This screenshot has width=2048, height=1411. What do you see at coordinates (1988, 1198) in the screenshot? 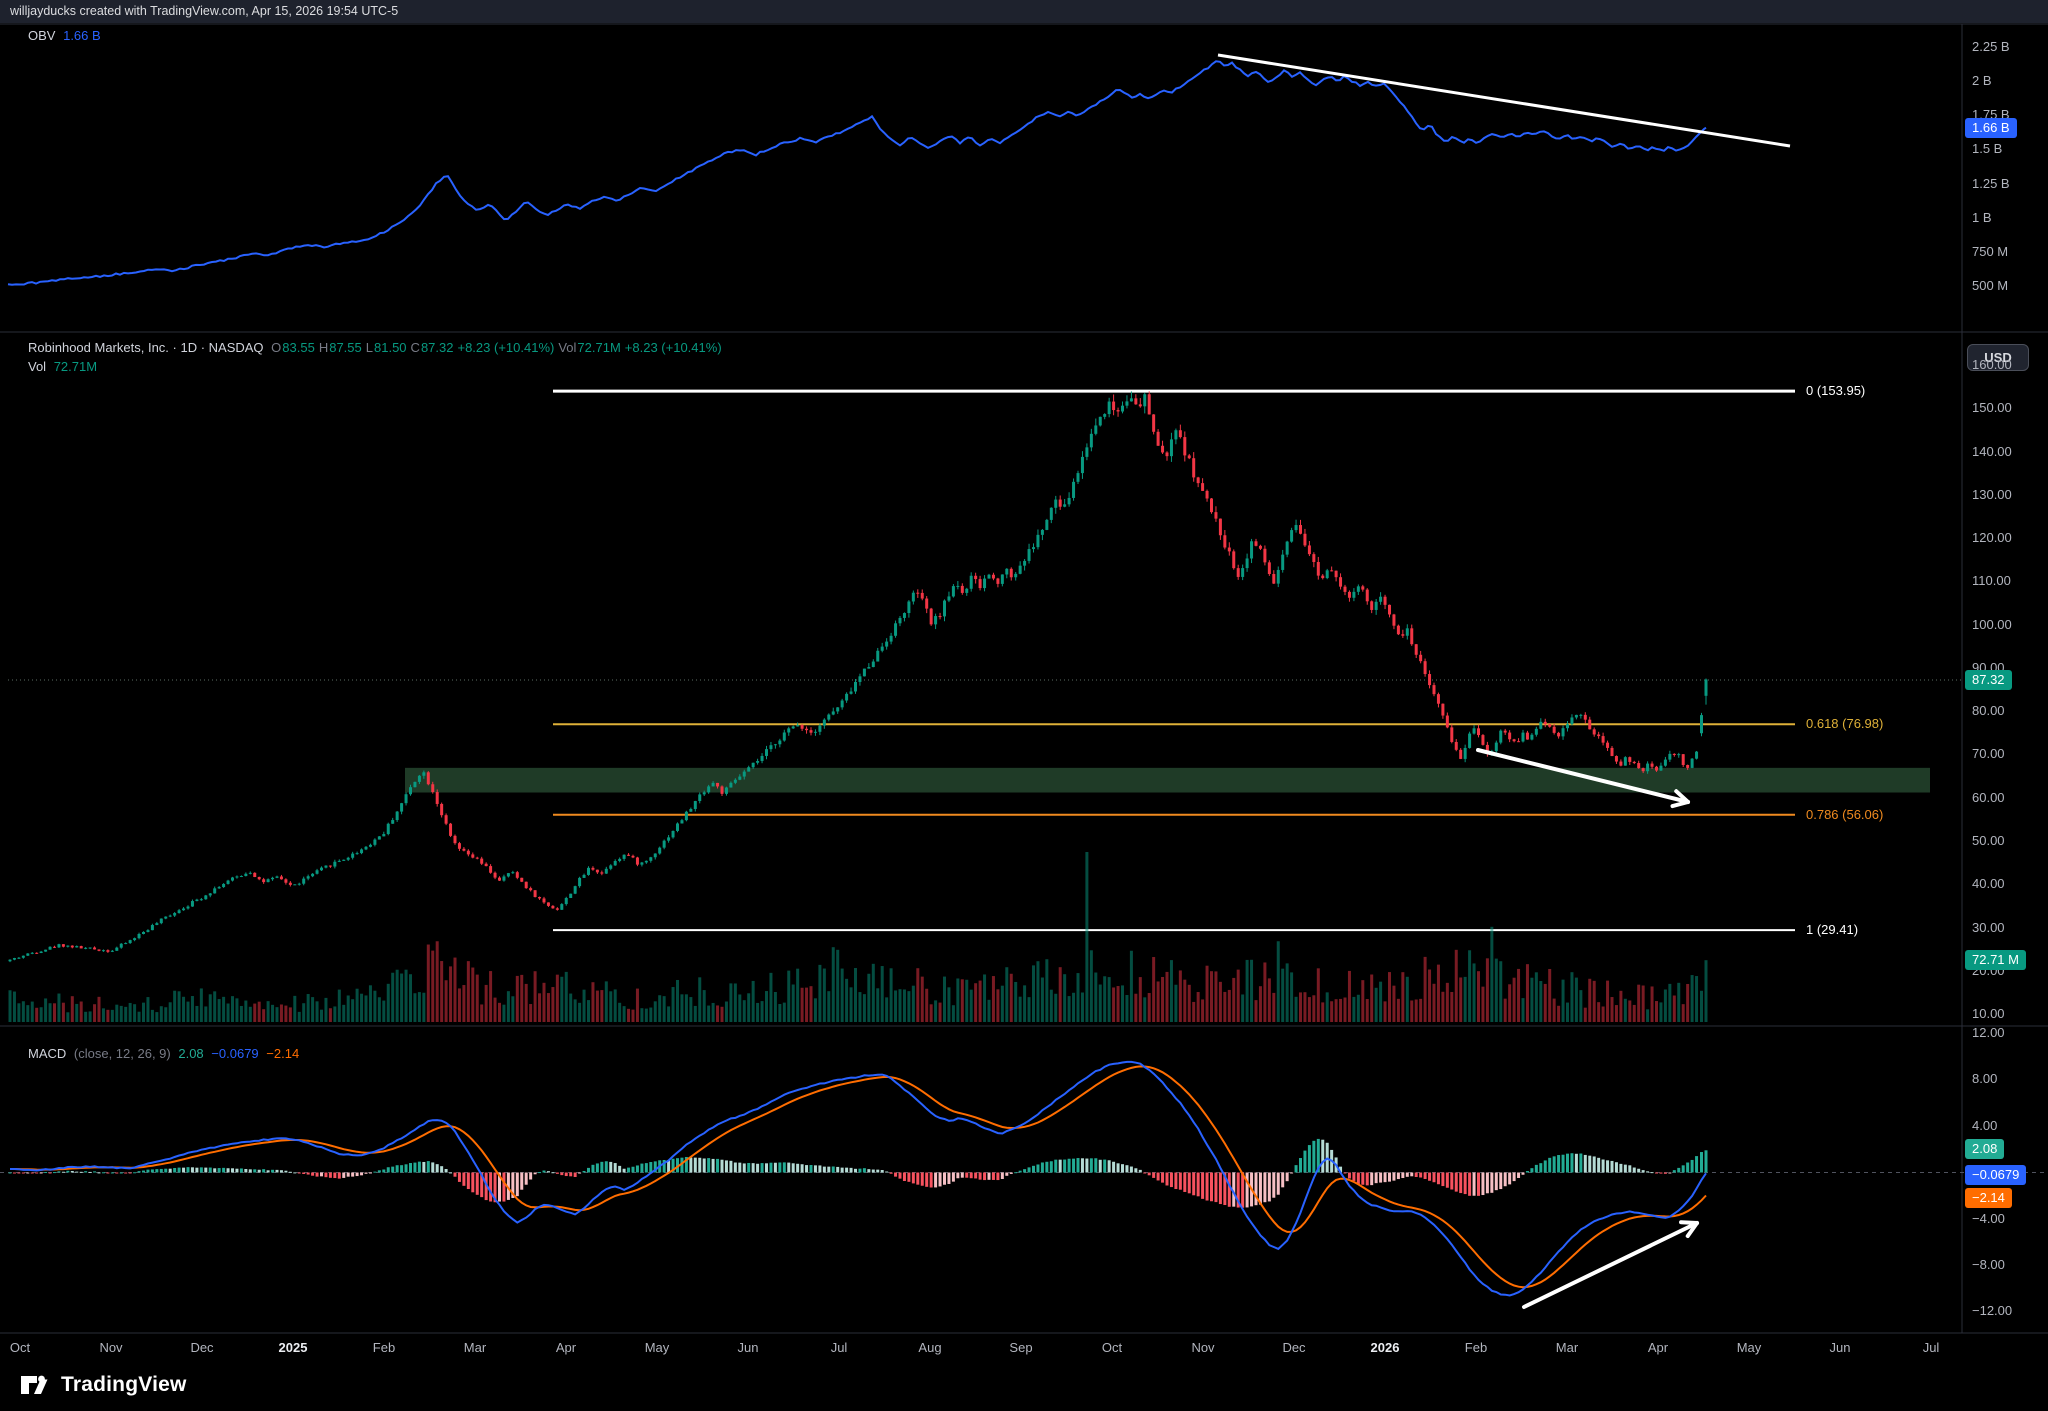
I see `macd-badge-2: −2.14` at bounding box center [1988, 1198].